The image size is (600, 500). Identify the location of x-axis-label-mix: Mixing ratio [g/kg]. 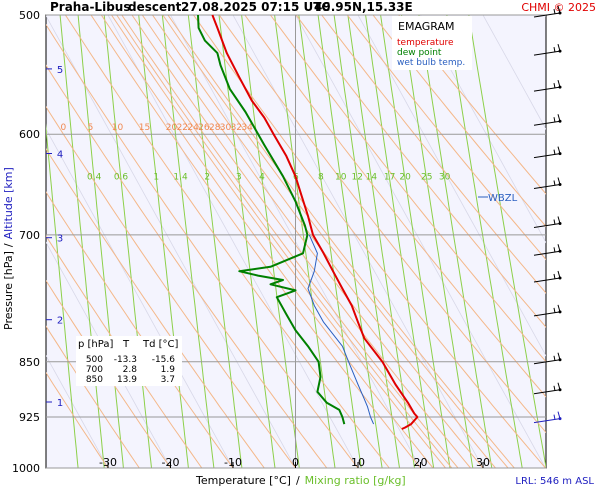
(355, 480).